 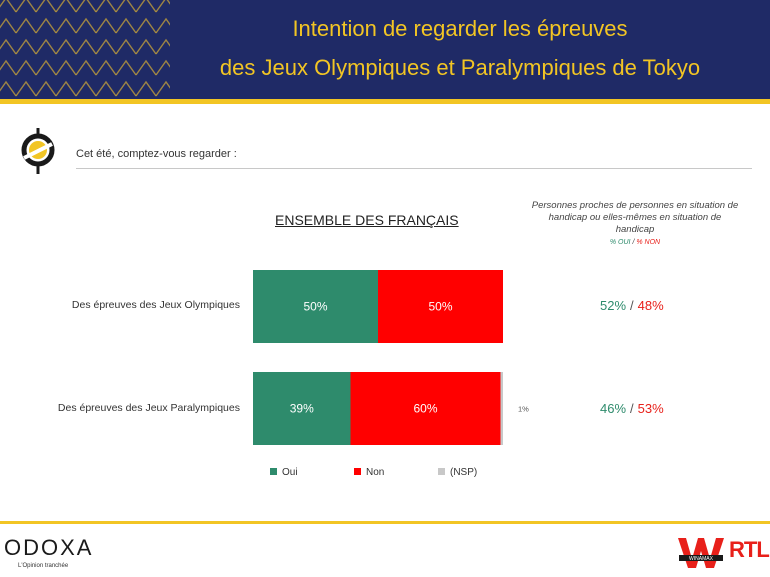 I want to click on side-note-legend-oui: % OUI, so click(x=620, y=242).